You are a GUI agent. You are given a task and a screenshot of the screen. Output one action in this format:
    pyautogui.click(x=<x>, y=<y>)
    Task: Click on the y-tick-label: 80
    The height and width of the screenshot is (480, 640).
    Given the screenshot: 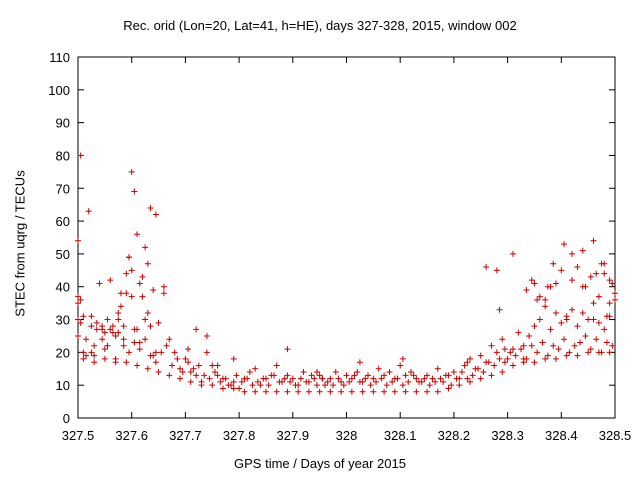 What is the action you would take?
    pyautogui.click(x=63, y=155)
    